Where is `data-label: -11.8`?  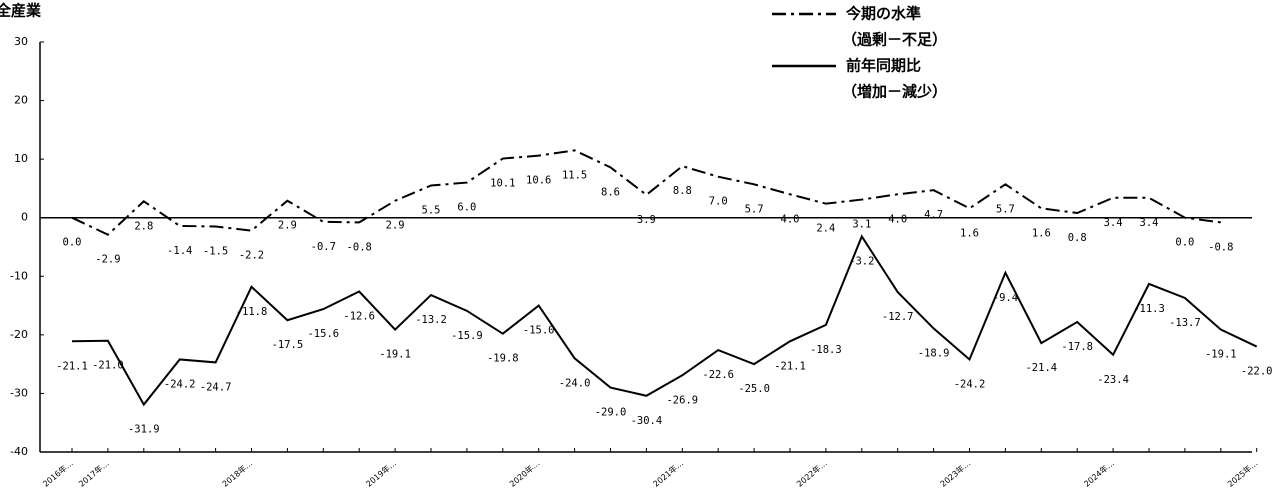
data-label: -11.8 is located at coordinates (252, 312).